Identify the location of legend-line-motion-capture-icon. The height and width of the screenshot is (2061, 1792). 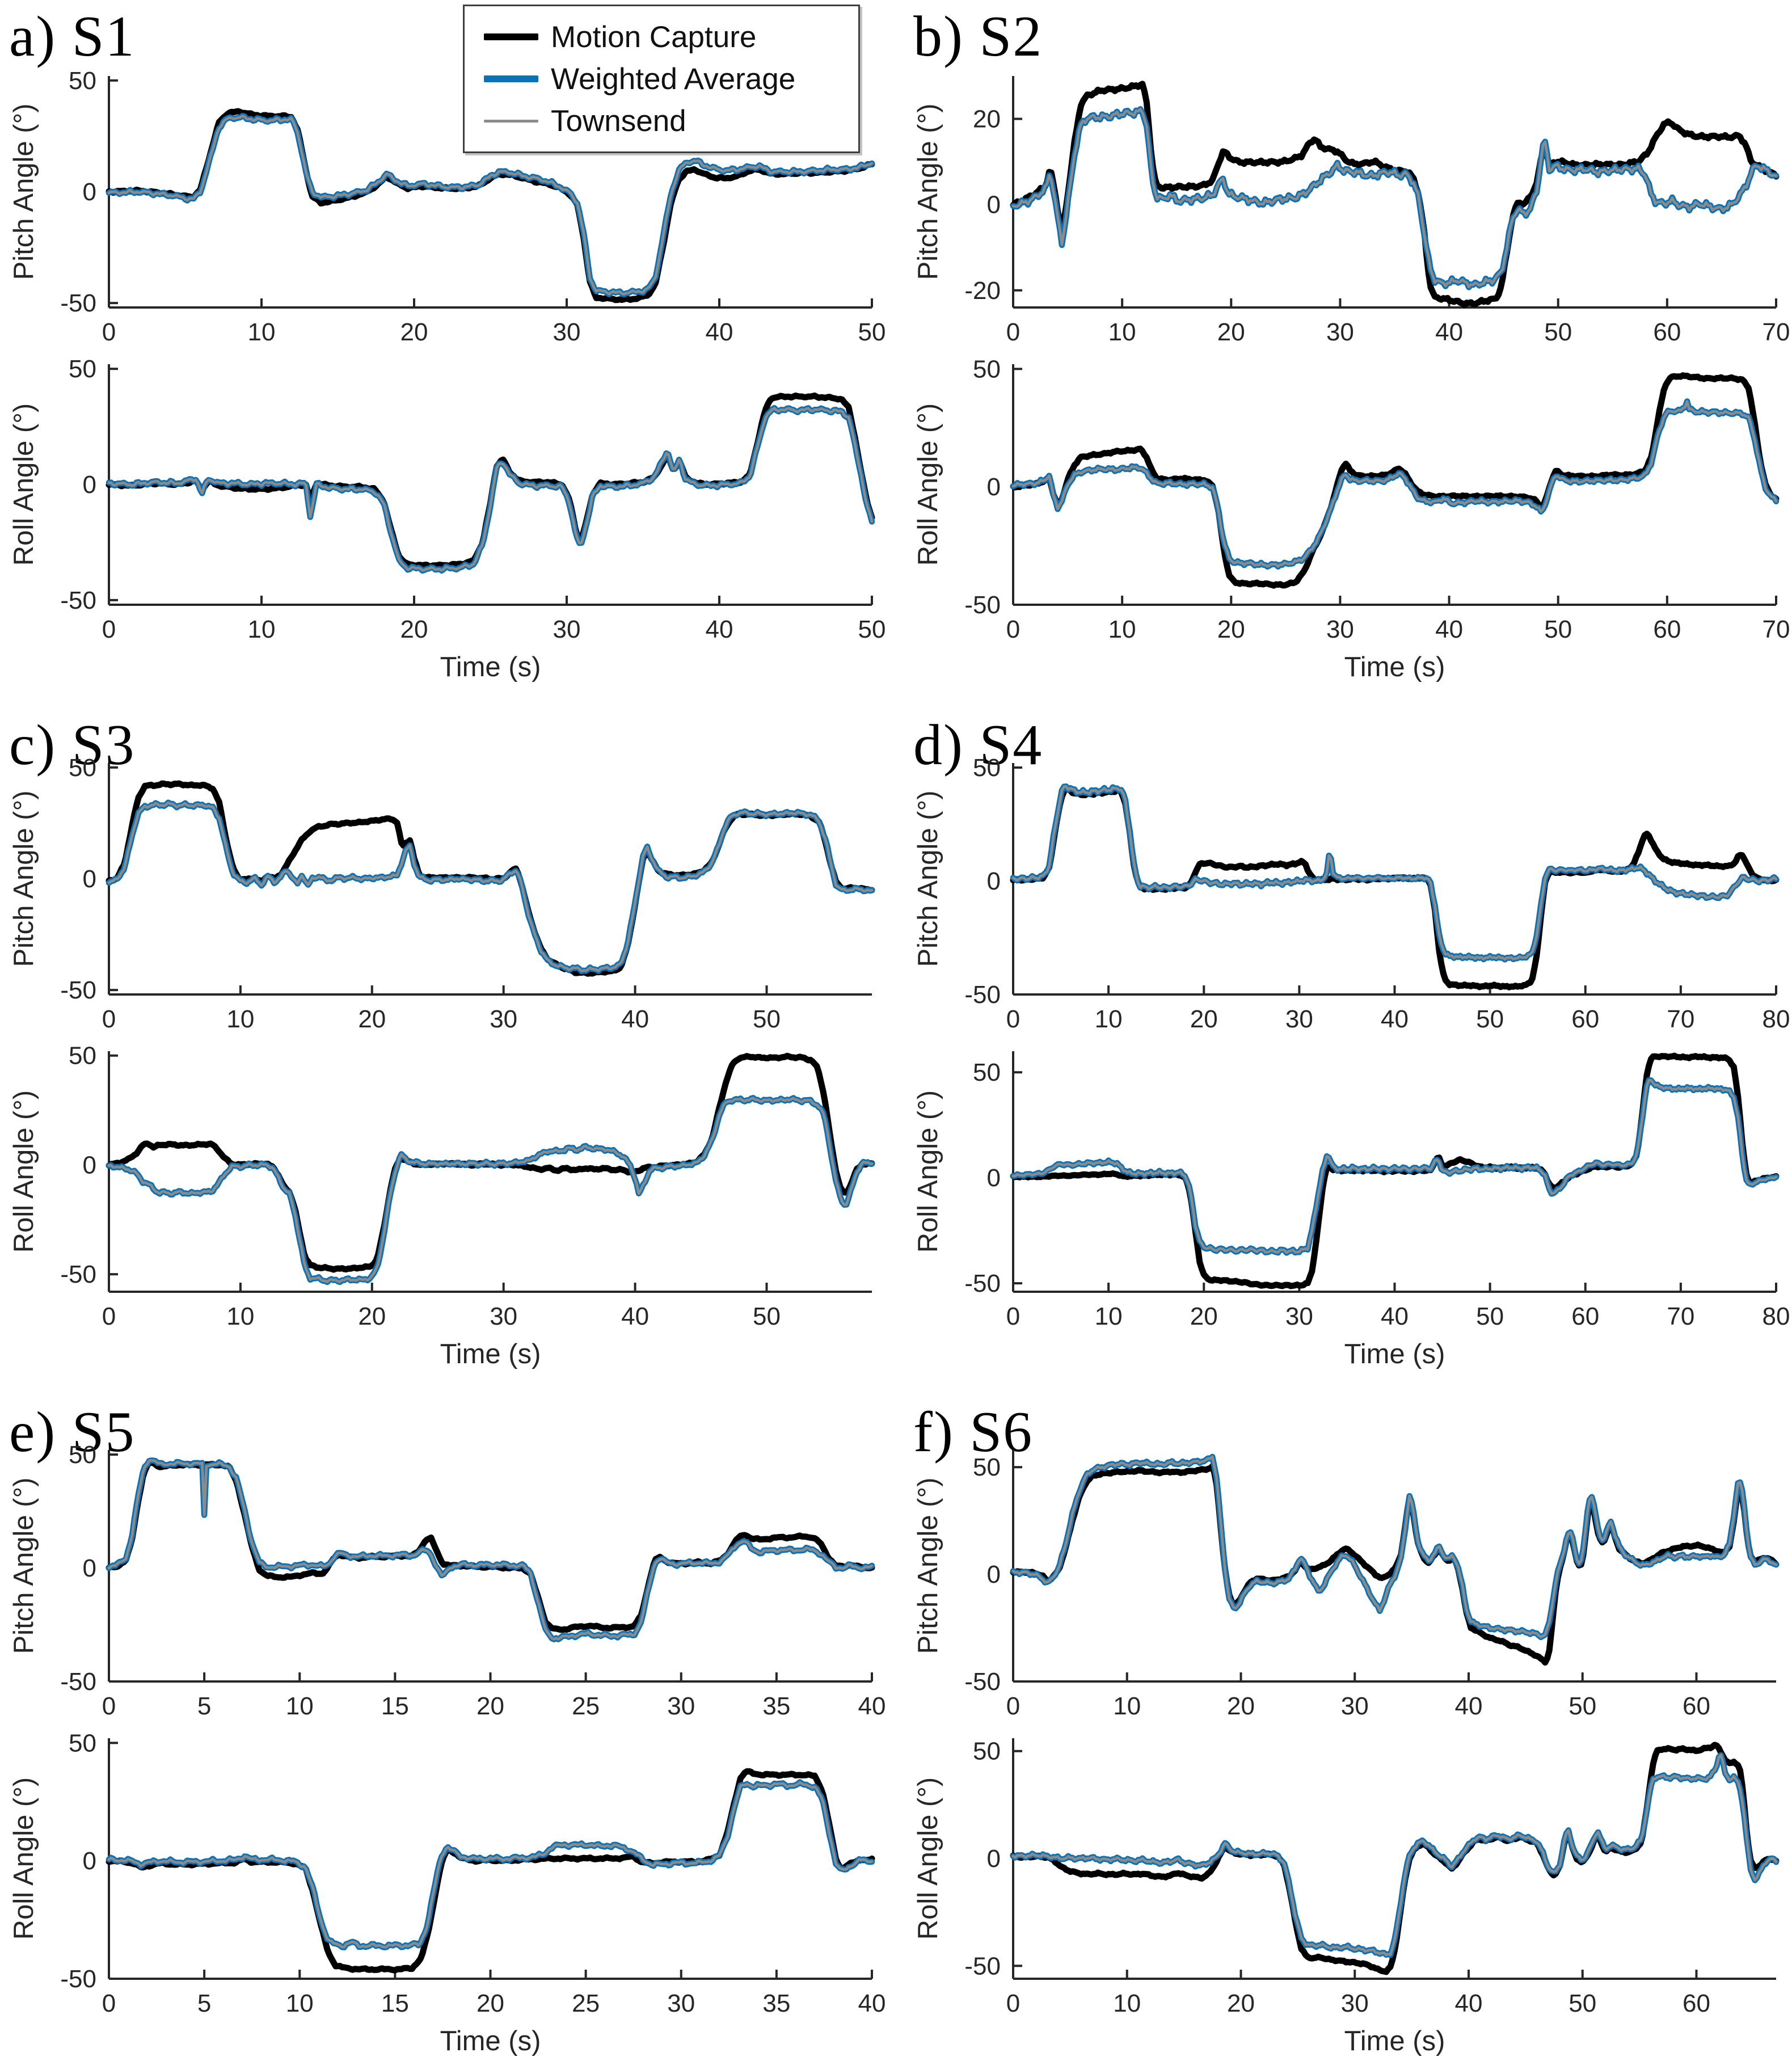
(511, 36).